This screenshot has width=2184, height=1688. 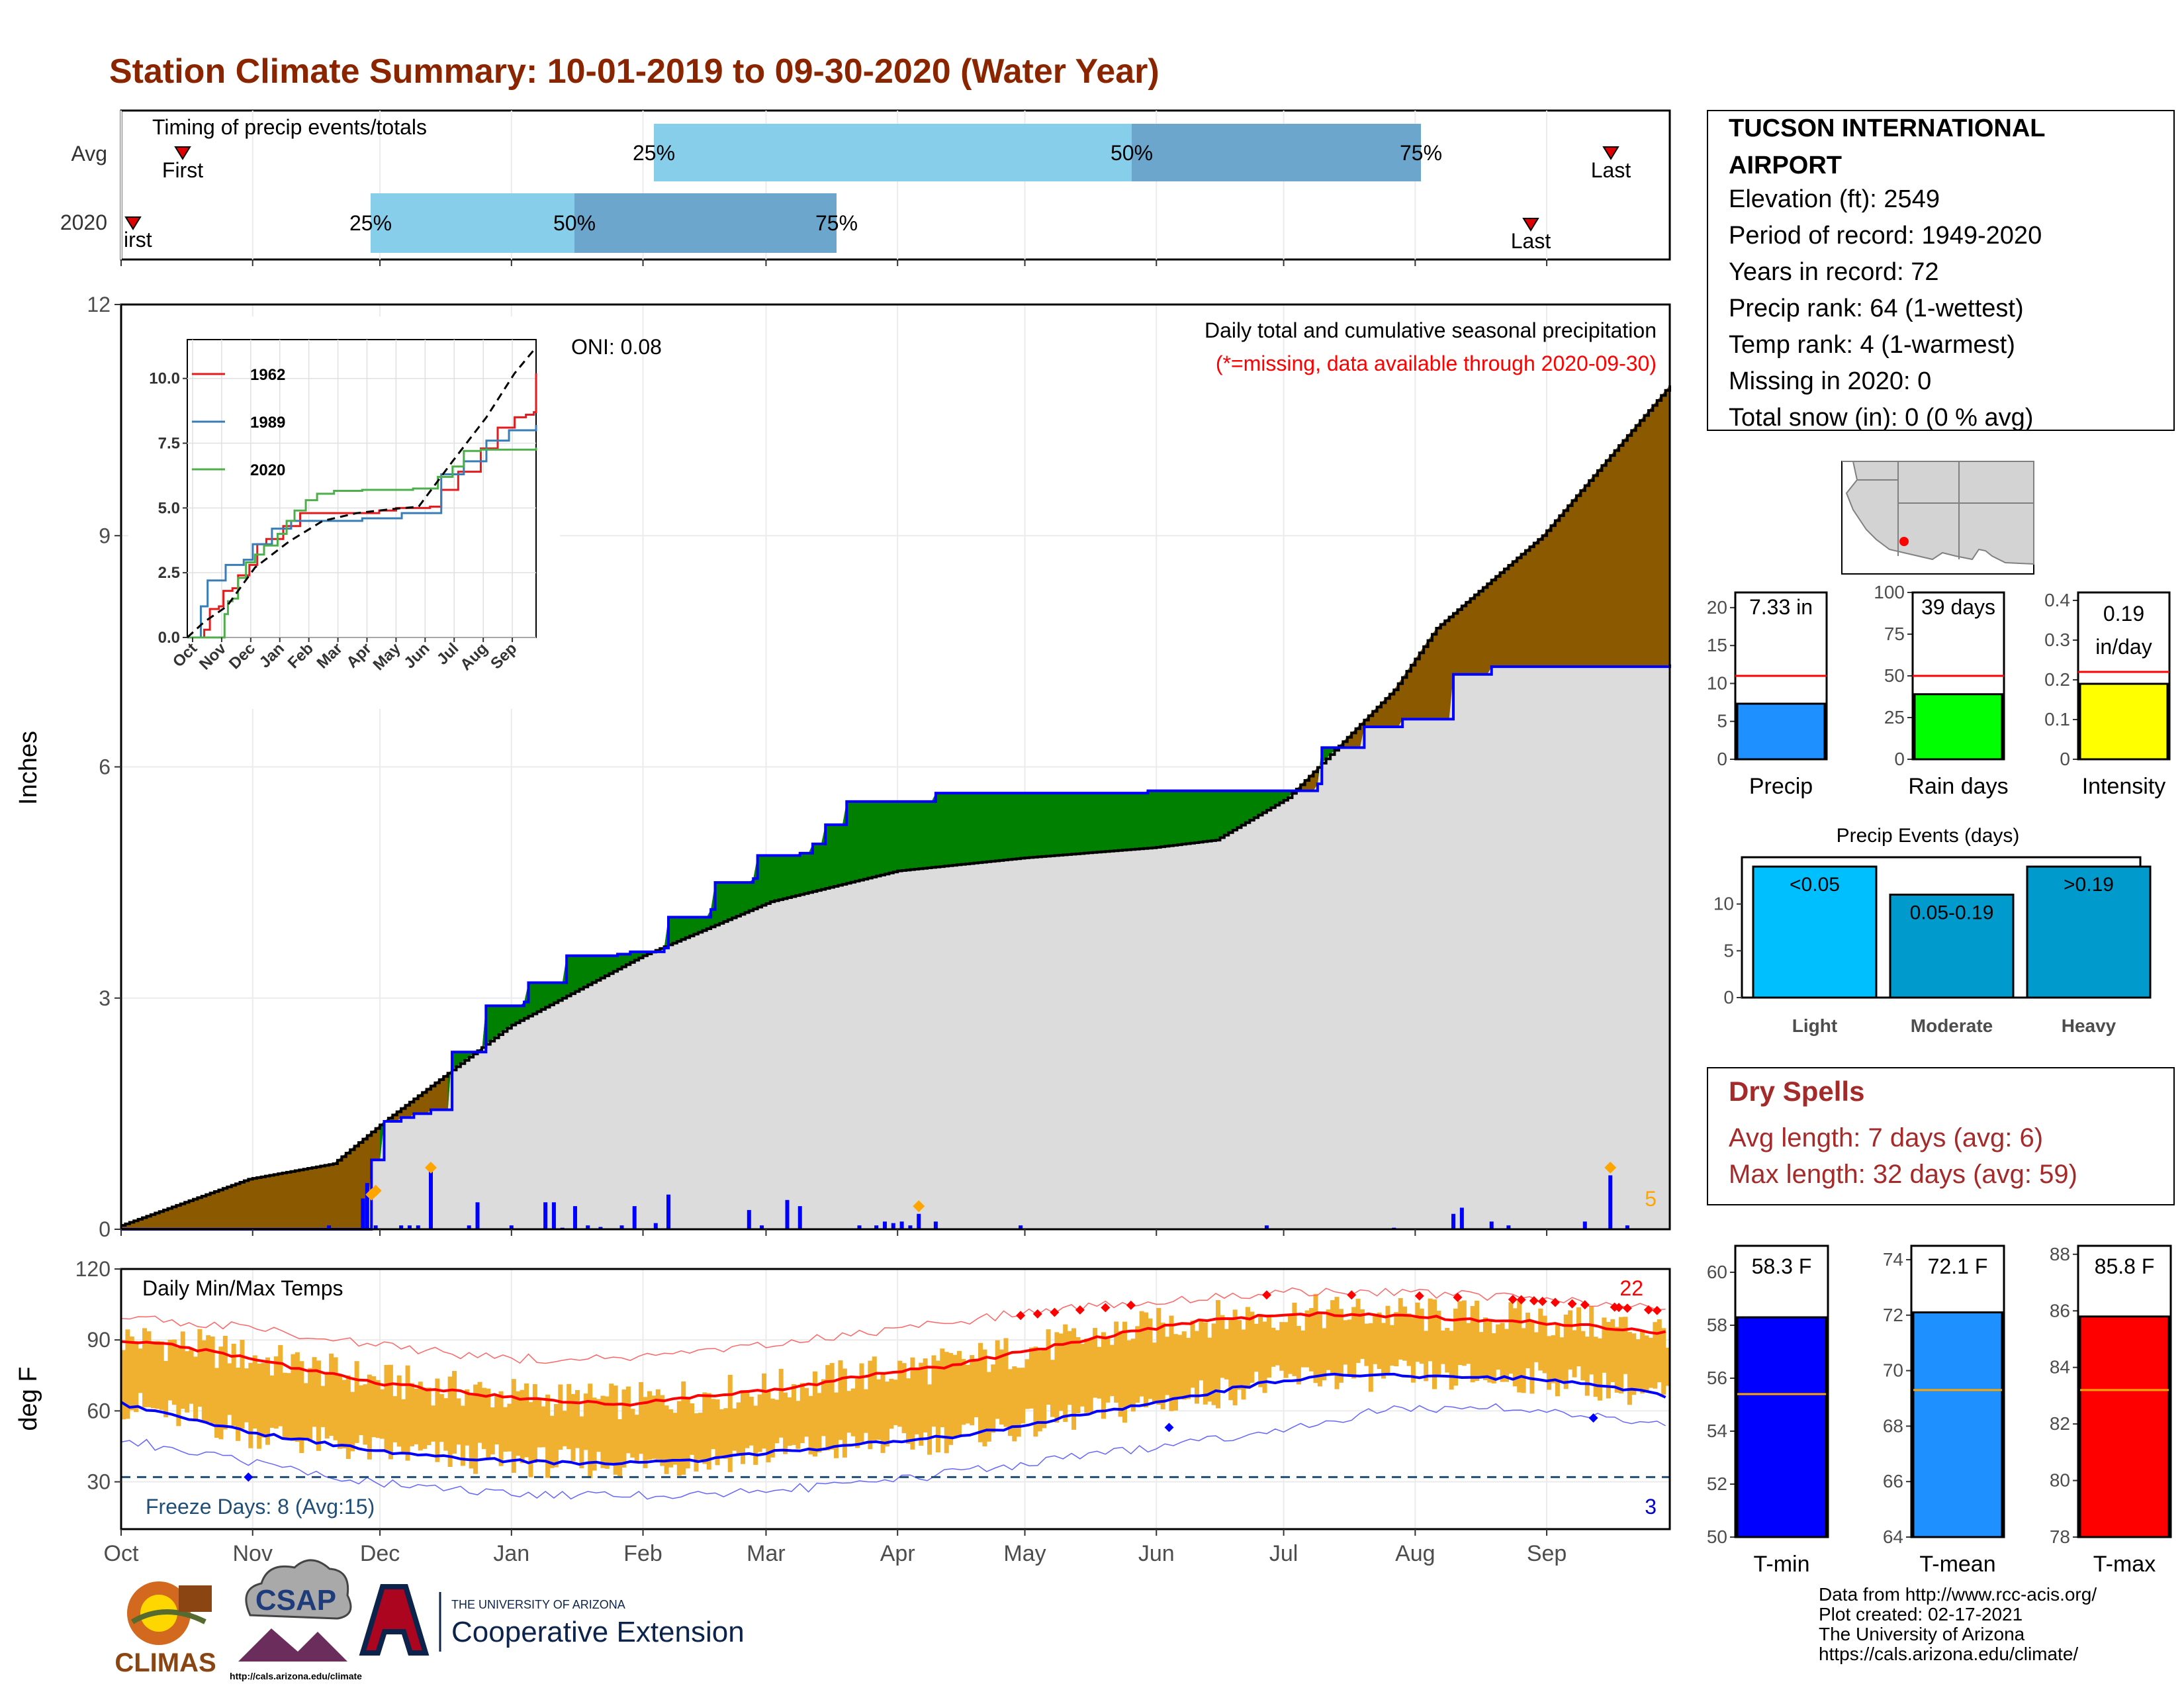 I want to click on inset-y-tick-label: 5.0, so click(x=169, y=508).